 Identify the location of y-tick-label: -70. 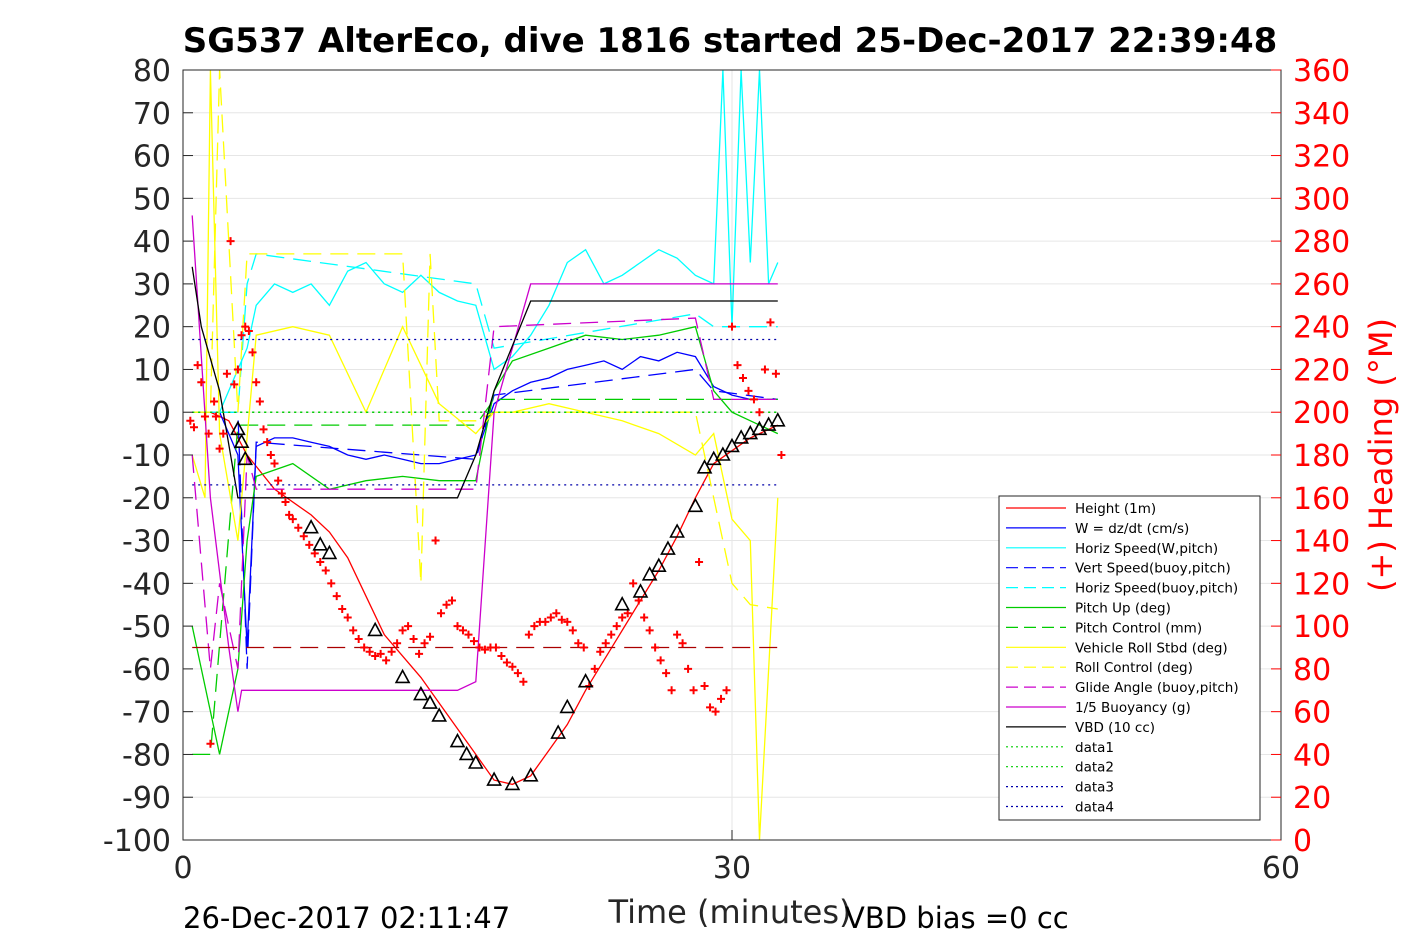
(146, 713).